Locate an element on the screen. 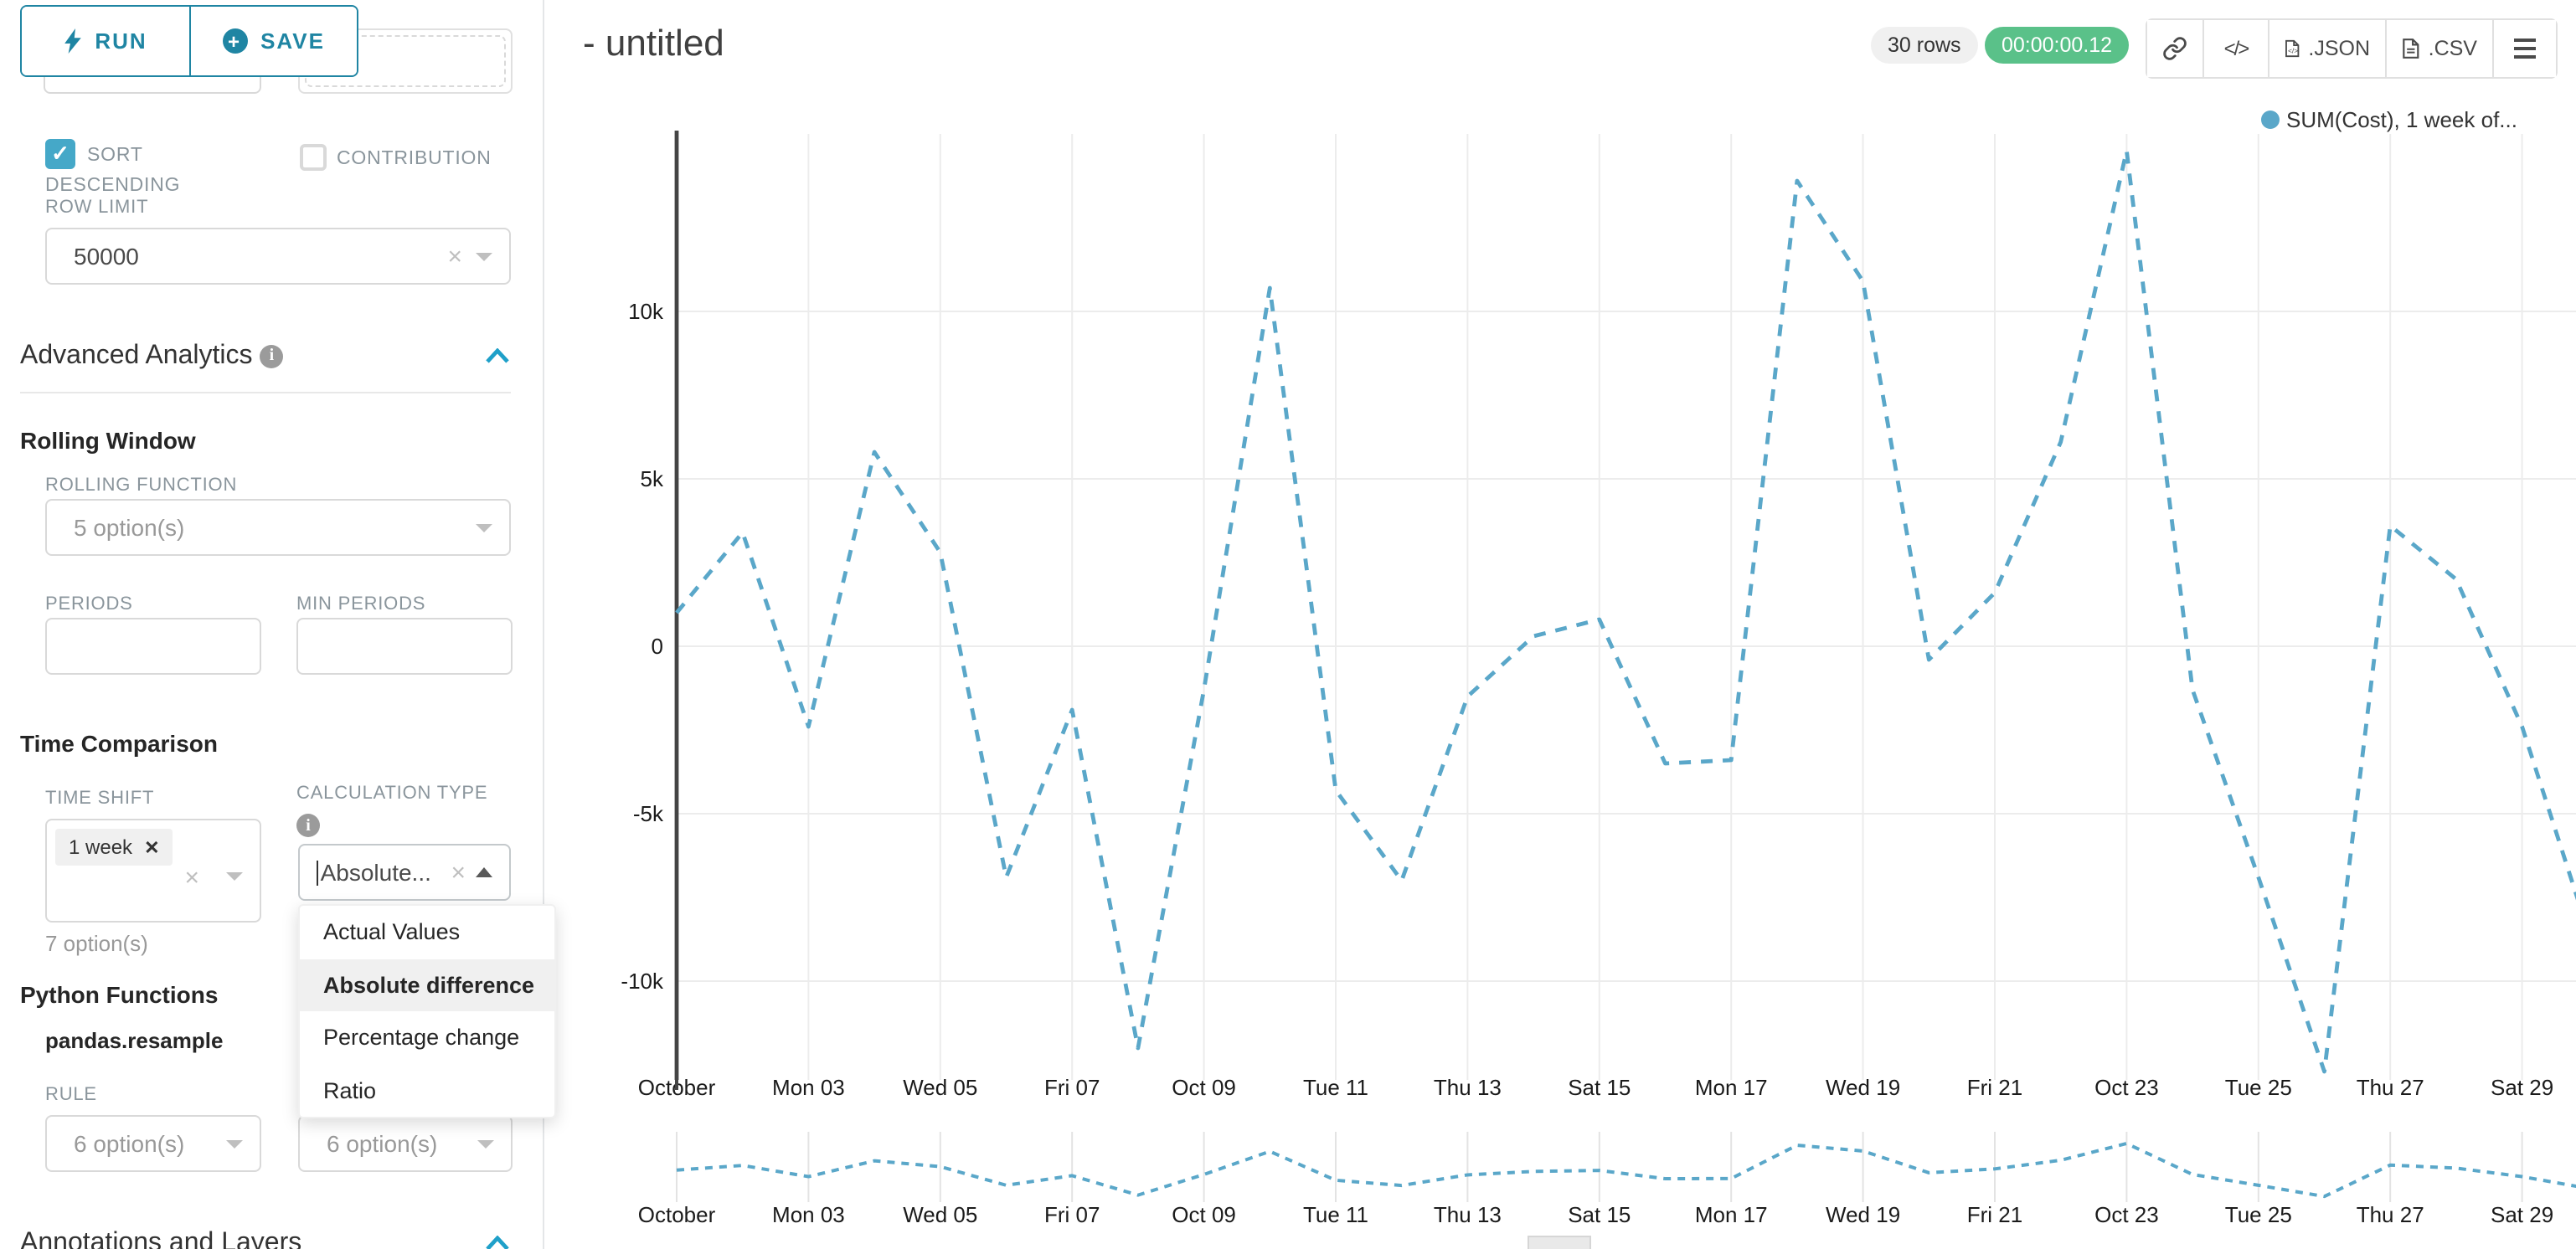 This screenshot has width=2576, height=1249. section-divider is located at coordinates (265, 392).